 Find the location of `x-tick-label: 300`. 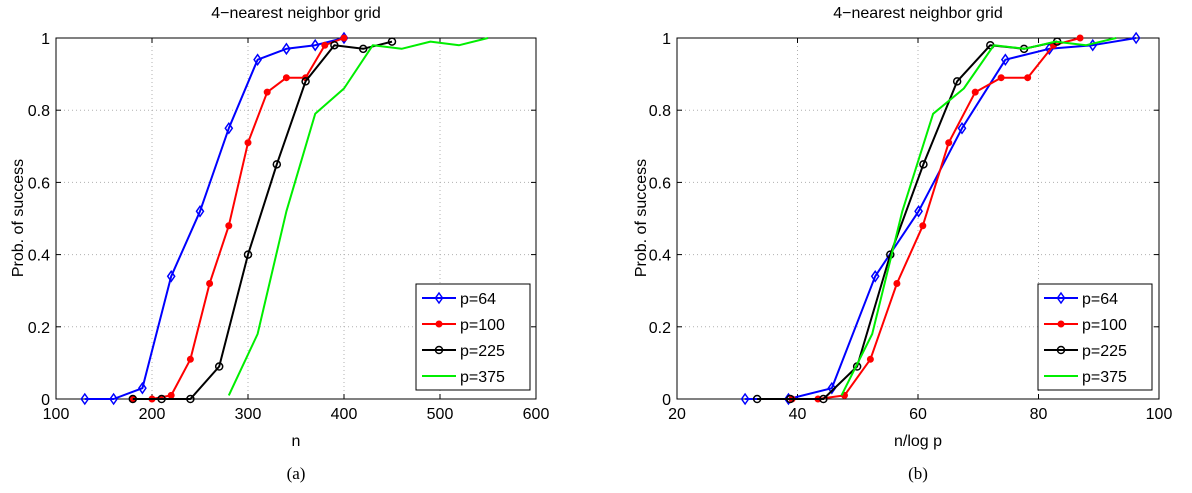

x-tick-label: 300 is located at coordinates (248, 414).